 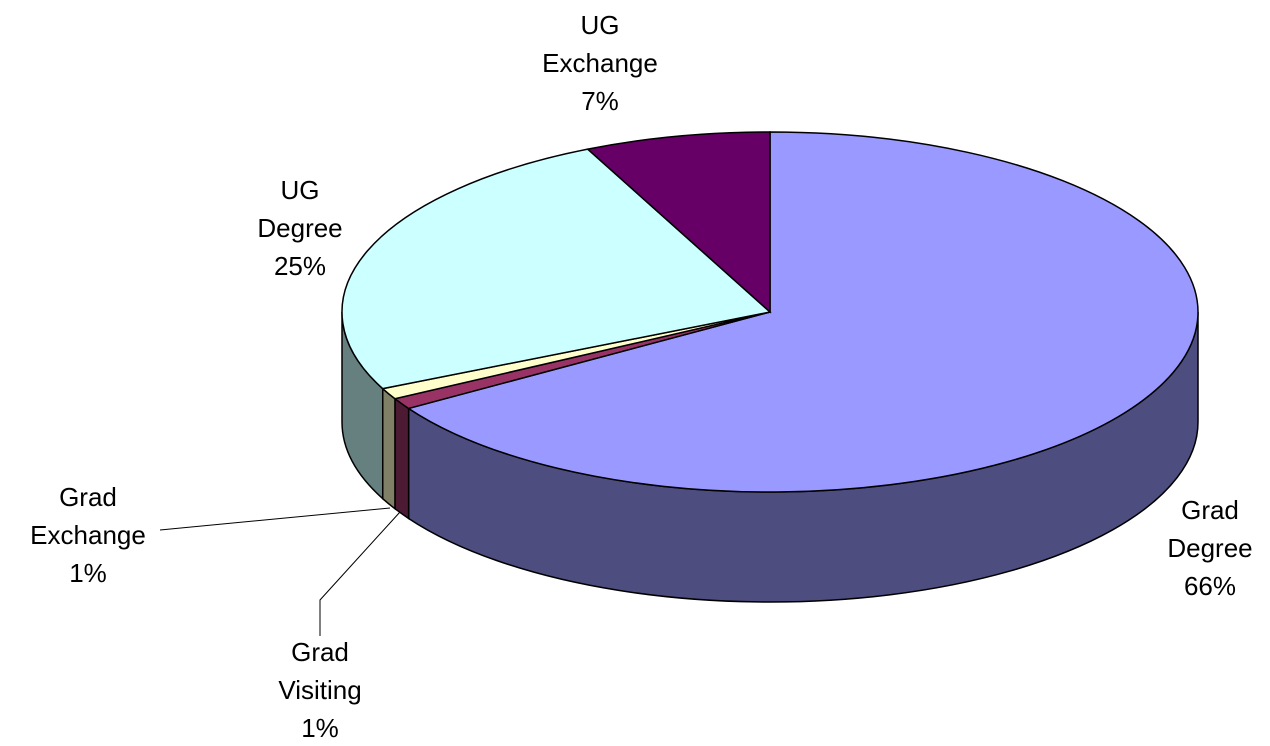 I want to click on value-label: 7%, so click(x=600, y=101).